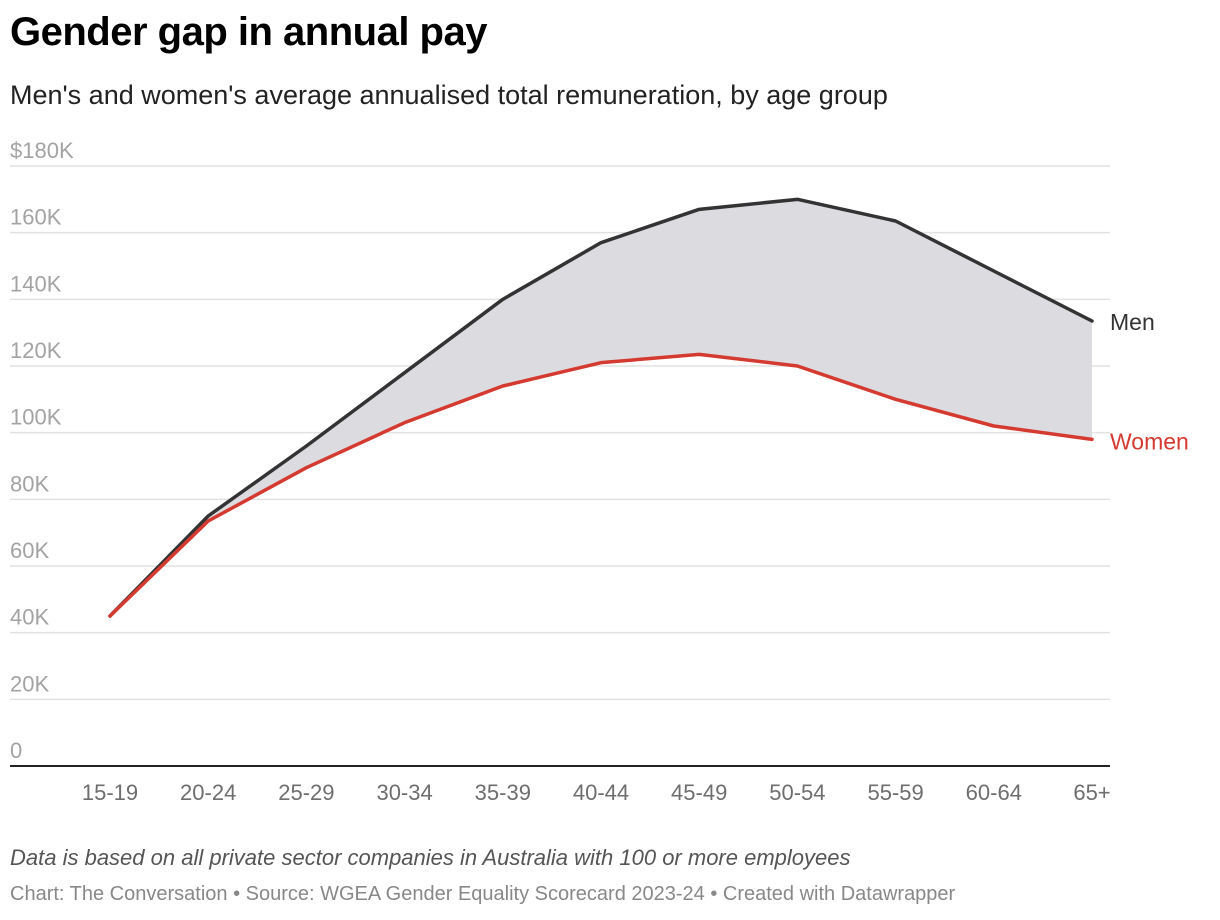  What do you see at coordinates (1149, 441) in the screenshot?
I see `series-label-women: Women` at bounding box center [1149, 441].